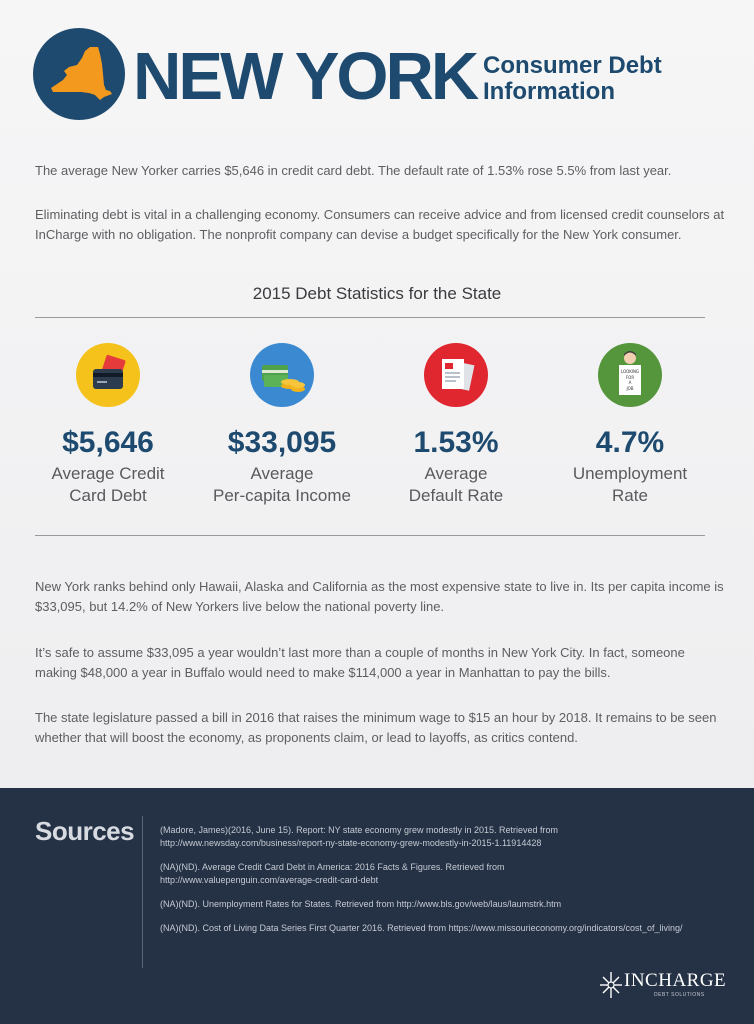 The height and width of the screenshot is (1024, 754). I want to click on documents-icon, so click(456, 375).